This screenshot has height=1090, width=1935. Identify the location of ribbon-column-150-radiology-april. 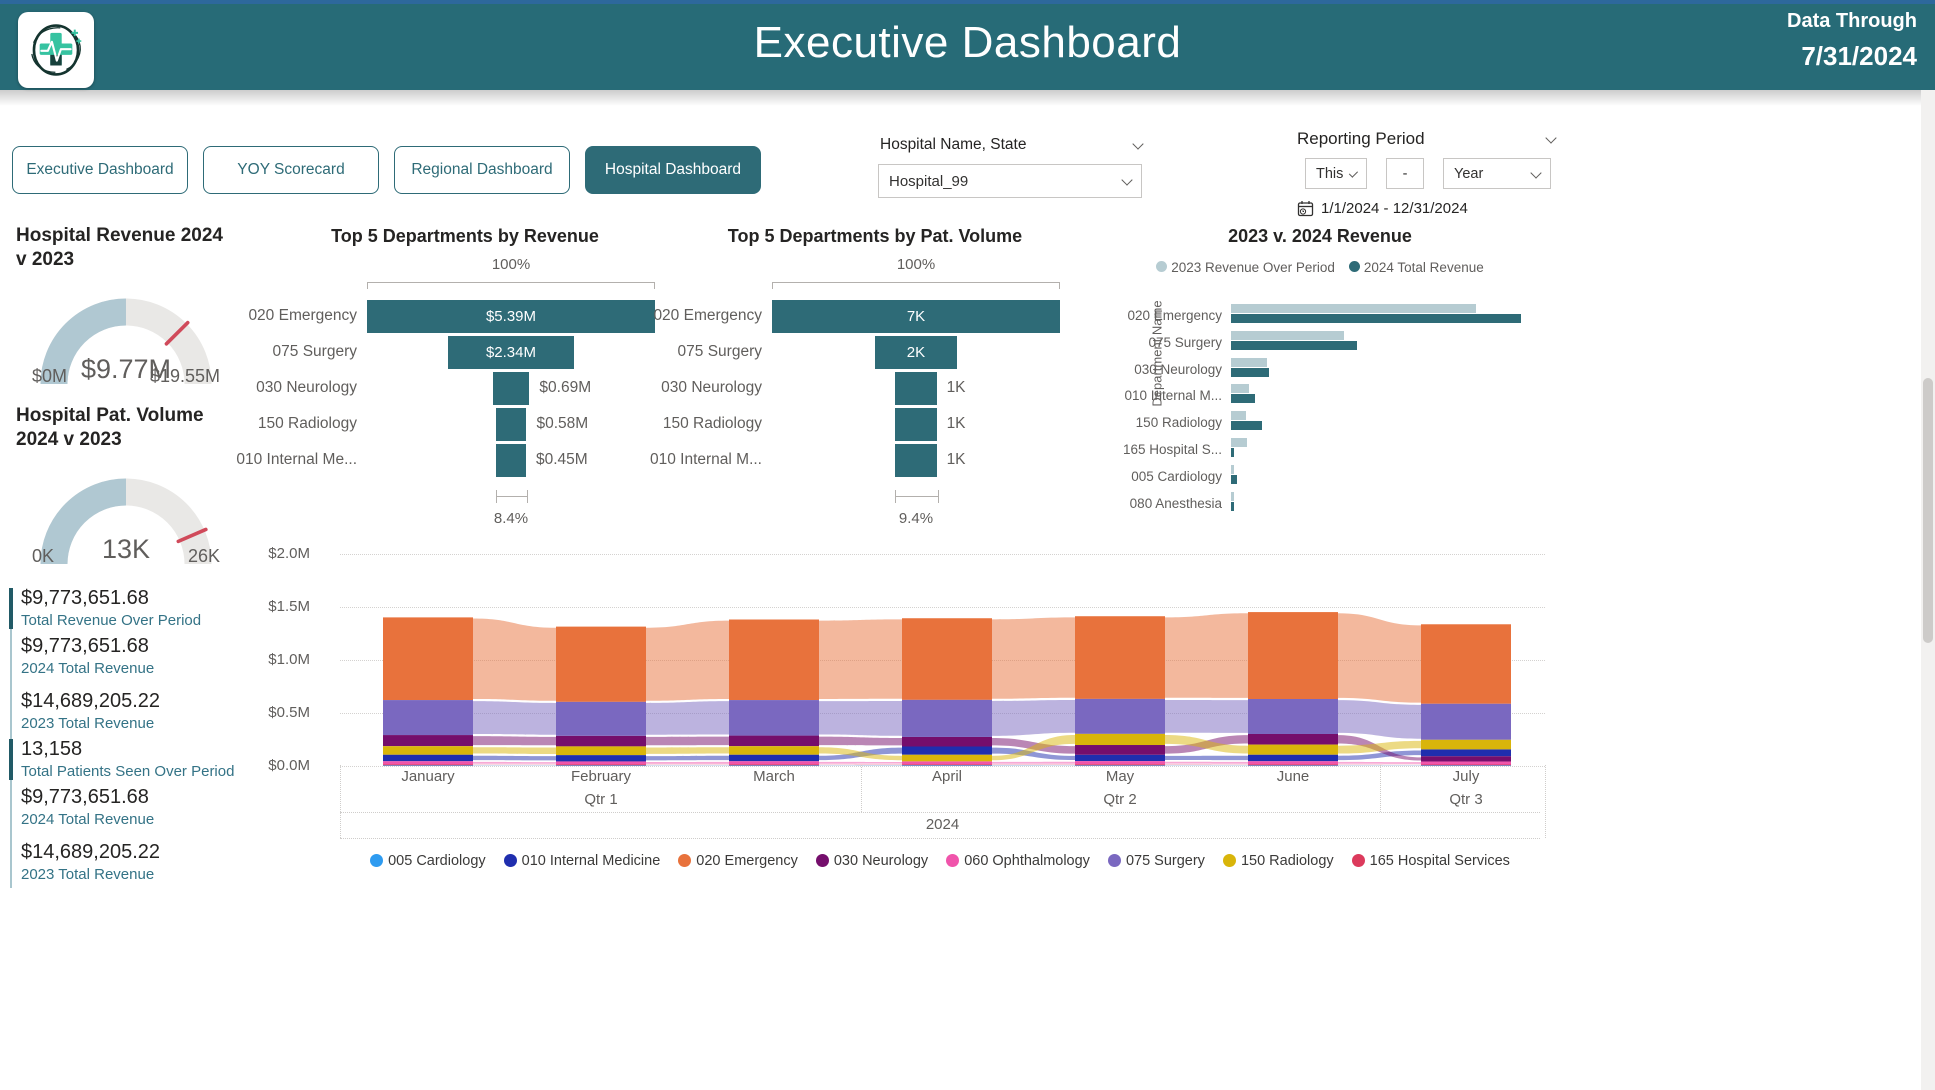
(947, 758).